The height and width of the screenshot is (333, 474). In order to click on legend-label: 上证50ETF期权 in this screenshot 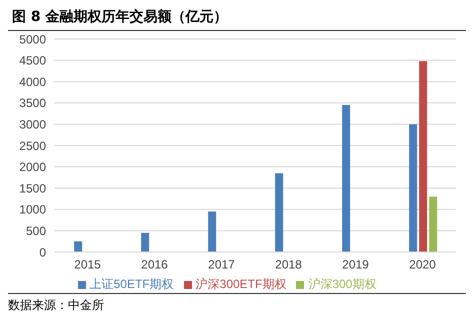, I will do `click(132, 284)`.